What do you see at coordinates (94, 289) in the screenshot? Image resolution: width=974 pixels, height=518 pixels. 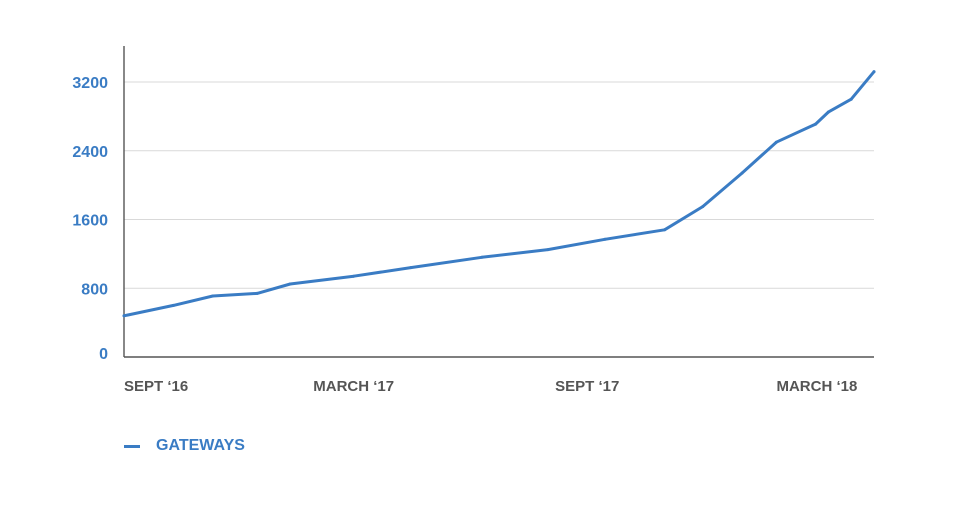 I see `y-tick-label-800: 800` at bounding box center [94, 289].